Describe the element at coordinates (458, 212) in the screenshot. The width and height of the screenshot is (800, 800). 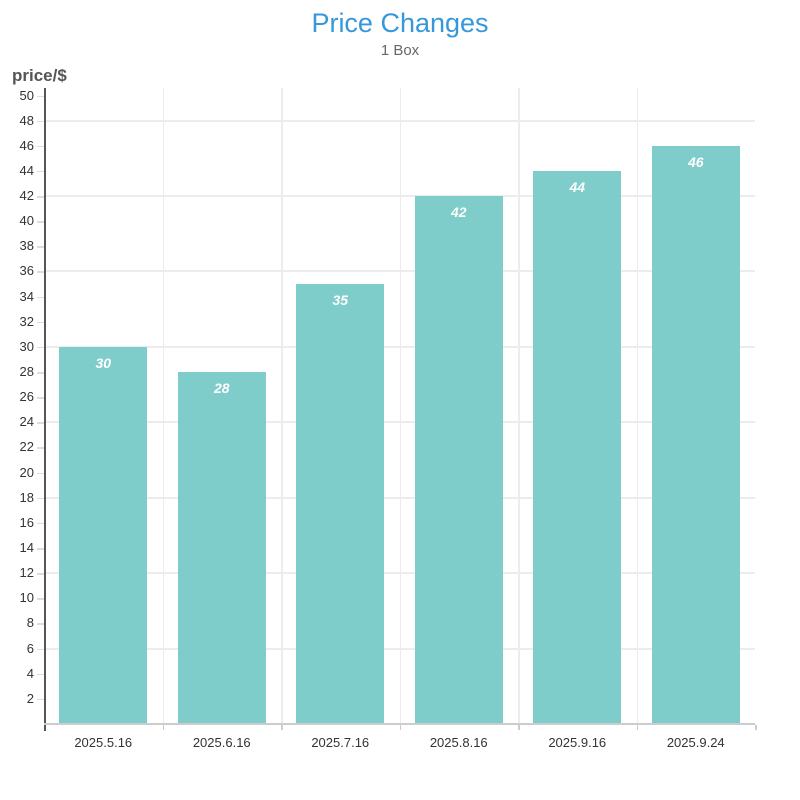
I see `bar-value-label: 42` at that location.